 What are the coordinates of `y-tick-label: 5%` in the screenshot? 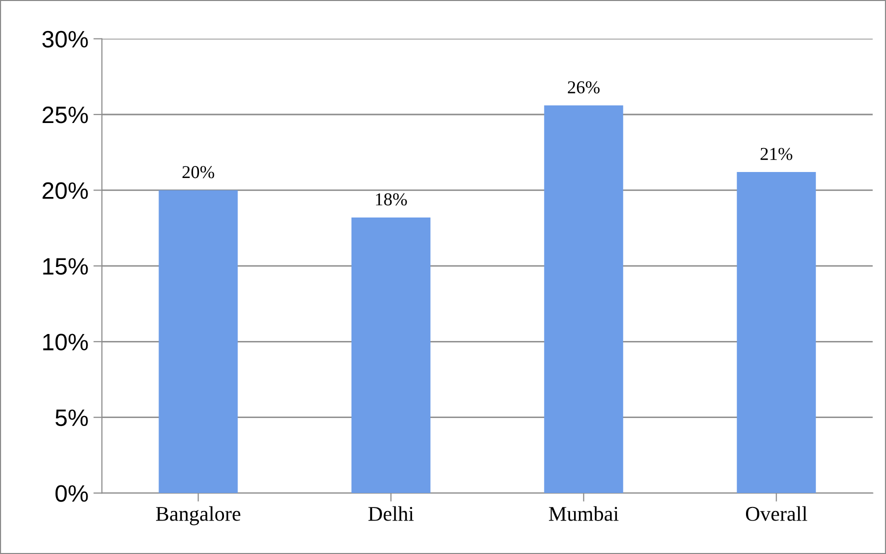 It's located at (72, 418).